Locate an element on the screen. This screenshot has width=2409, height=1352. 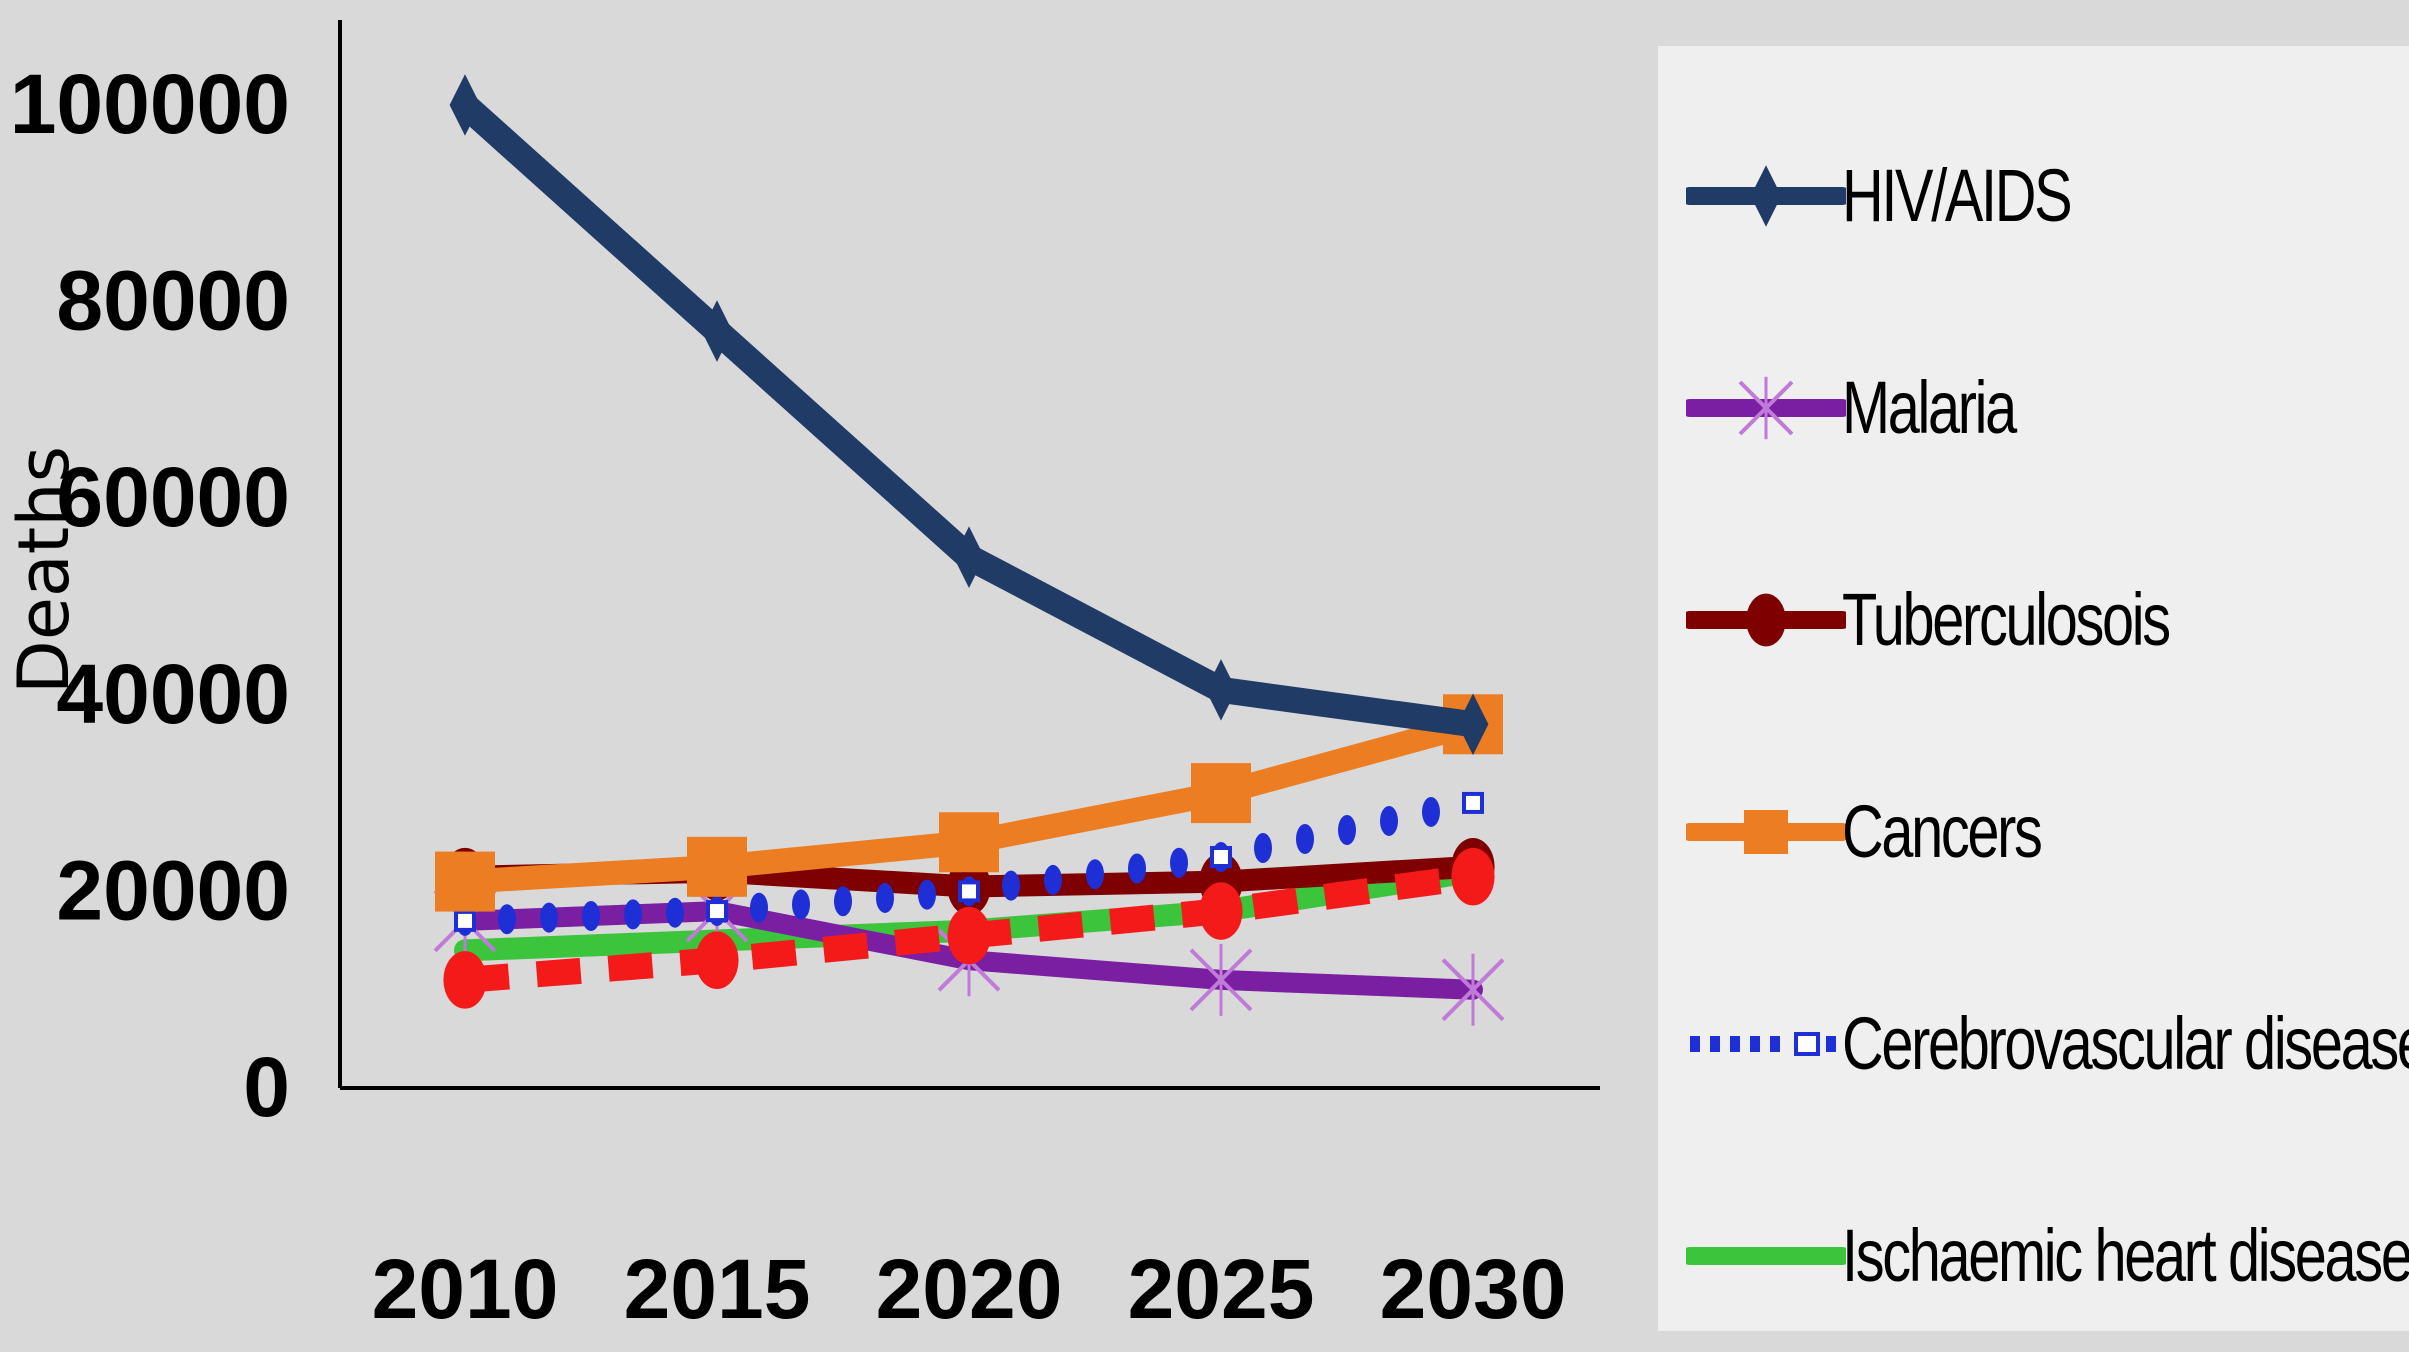
series-cancers is located at coordinates (969, 803).